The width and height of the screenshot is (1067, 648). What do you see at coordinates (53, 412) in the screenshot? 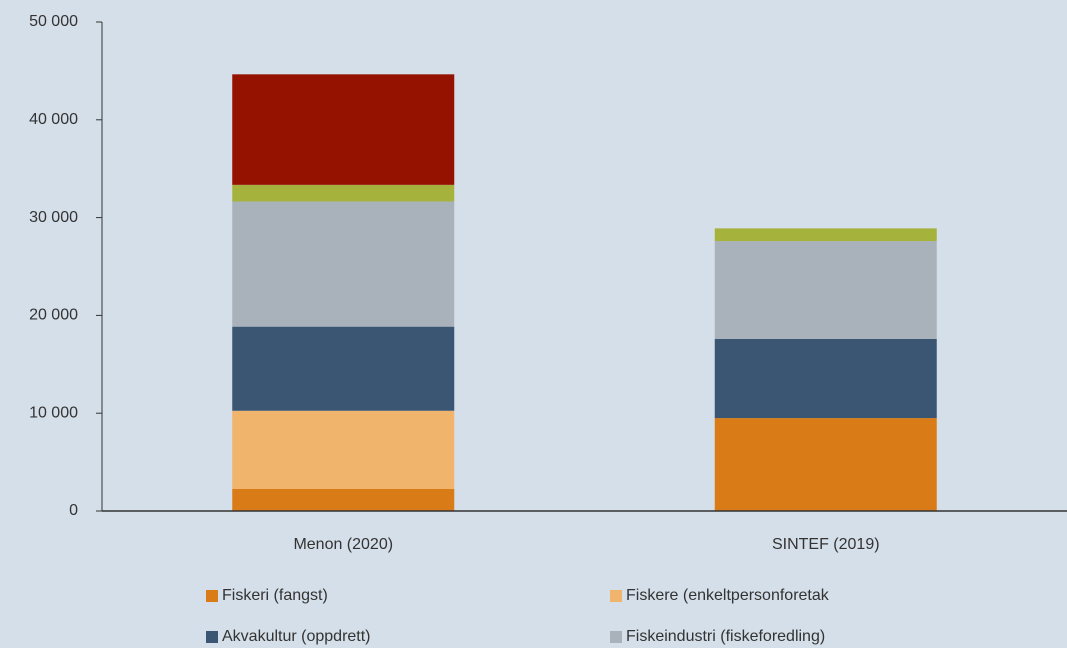
I see `y-tick-label: 10 000` at bounding box center [53, 412].